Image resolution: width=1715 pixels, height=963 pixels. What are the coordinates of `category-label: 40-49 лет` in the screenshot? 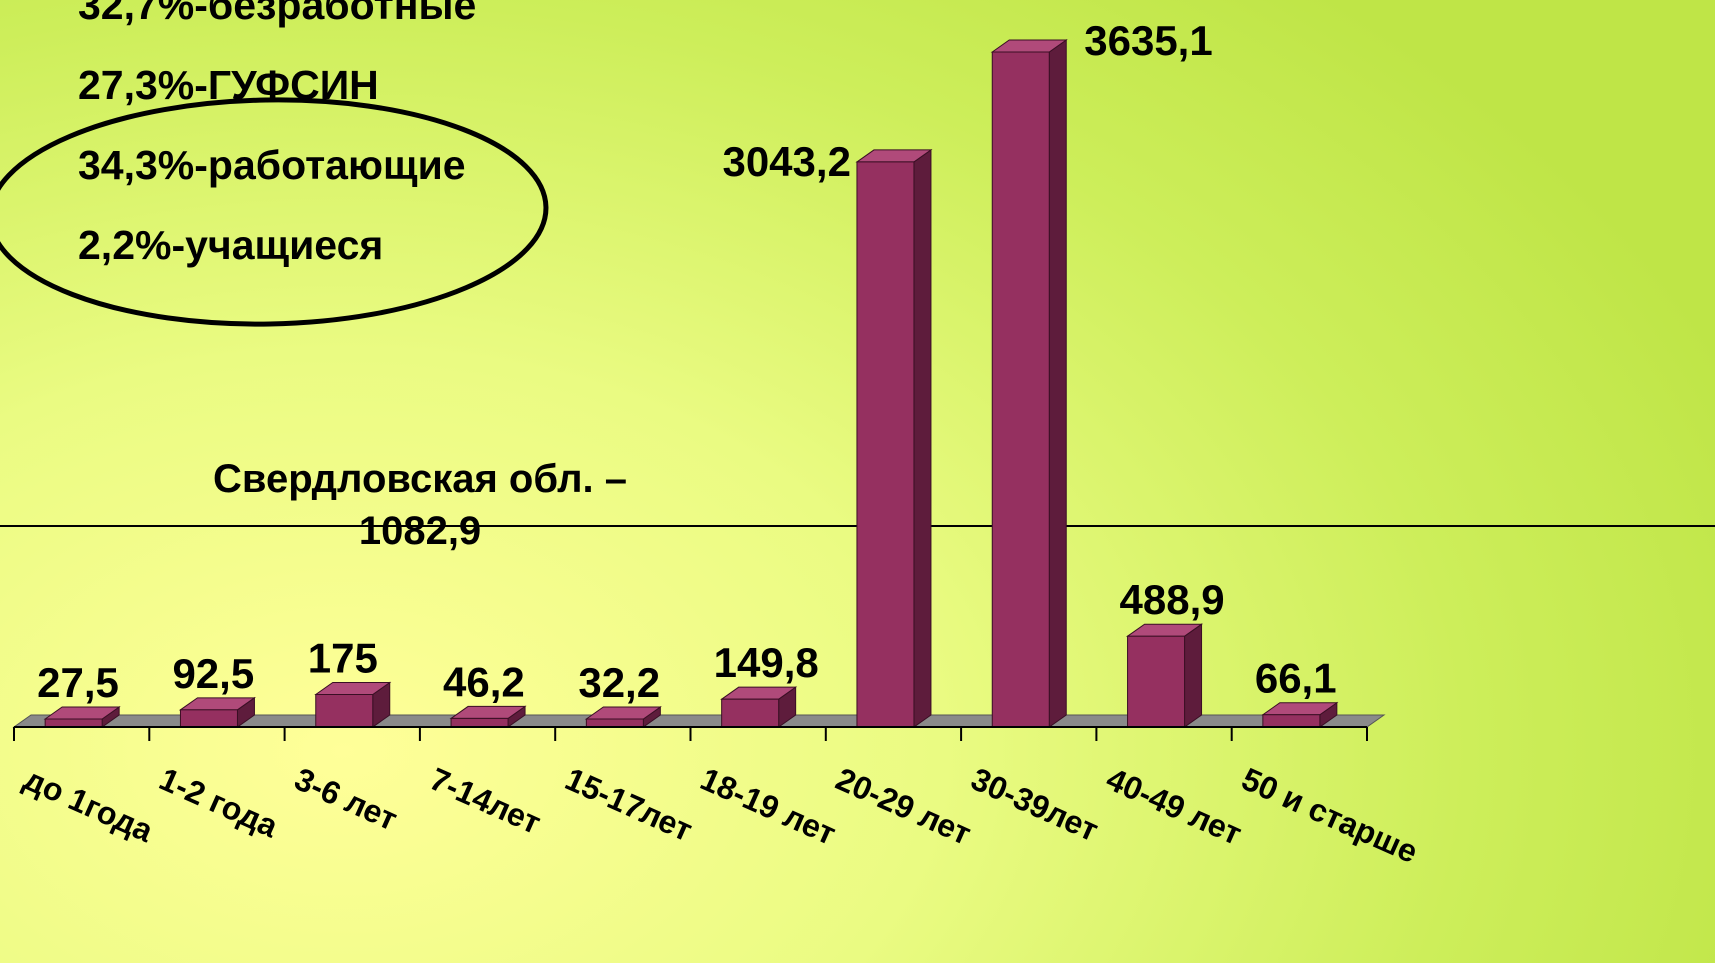 It's located at (1174, 806).